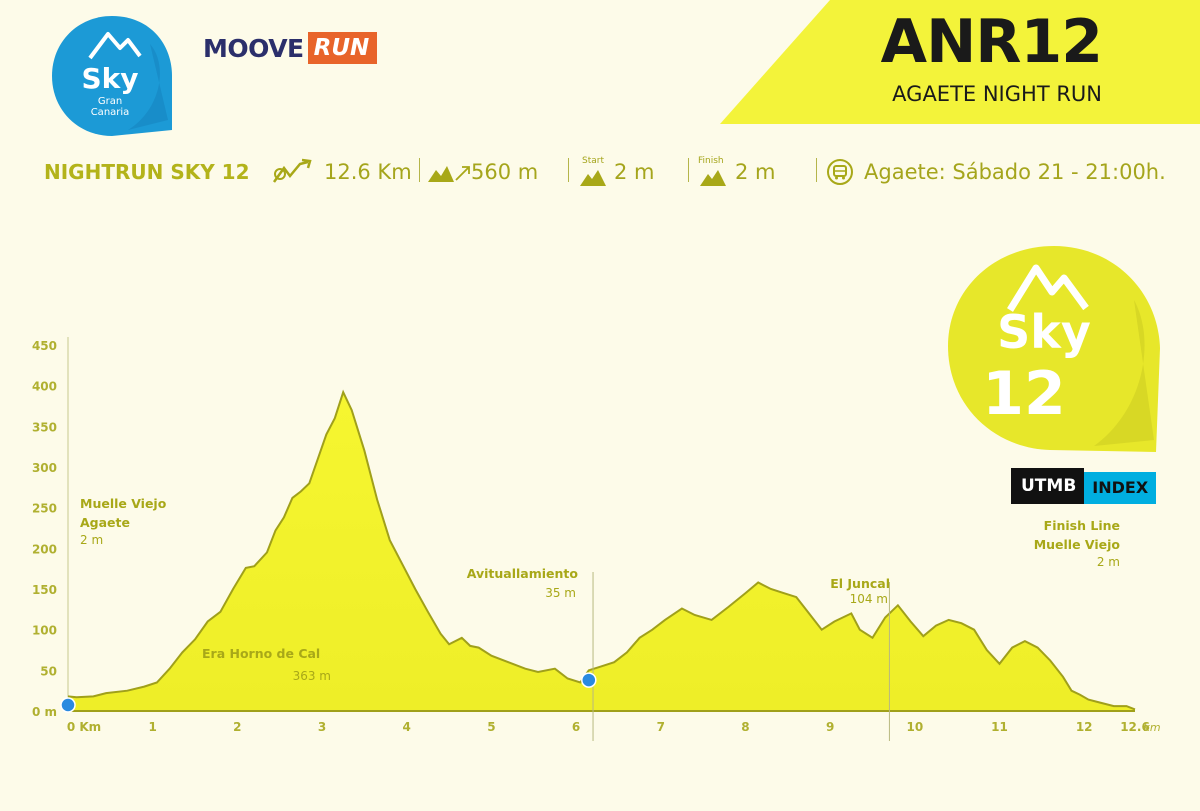 This screenshot has height=811, width=1200. Describe the element at coordinates (407, 727) in the screenshot. I see `x-tick-label: 4` at that location.